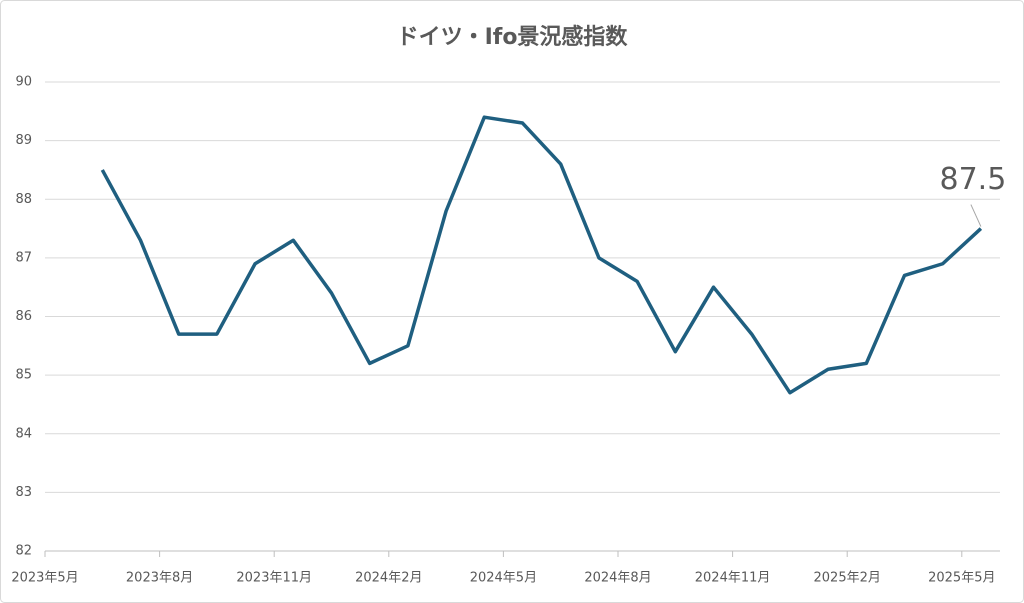 The image size is (1024, 603). I want to click on x-tick-label: 2024年2月, so click(388, 578).